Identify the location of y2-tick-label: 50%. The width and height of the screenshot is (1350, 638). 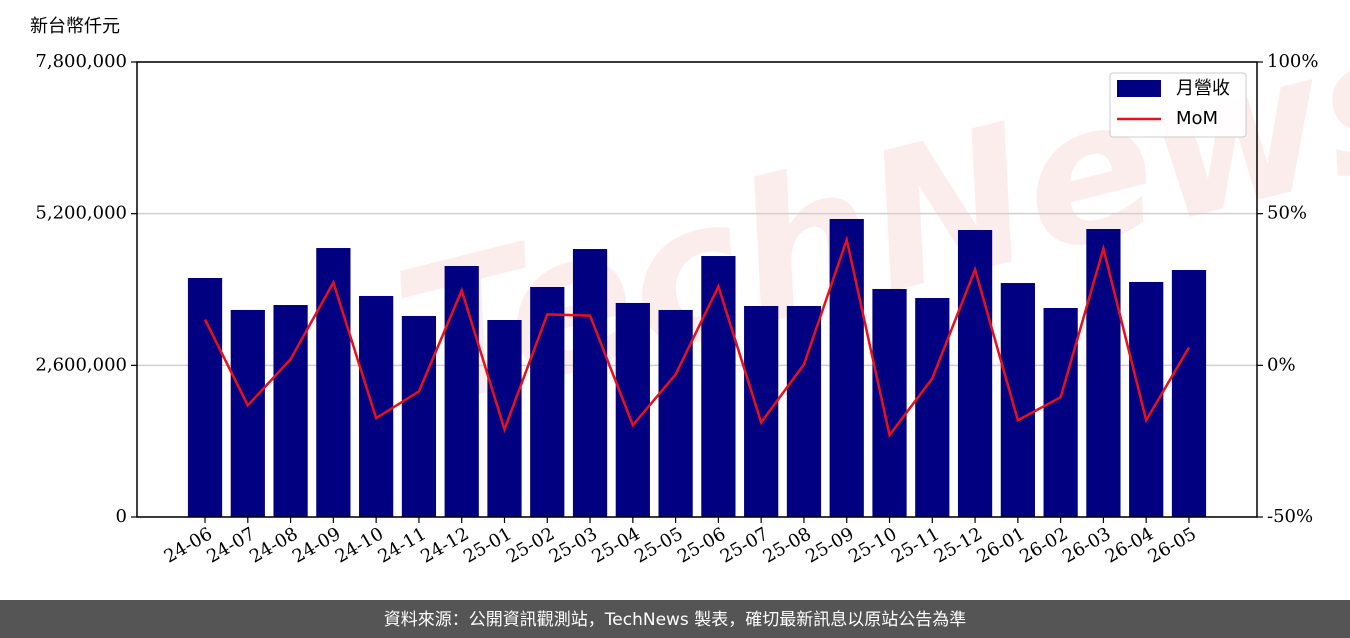
(1287, 213).